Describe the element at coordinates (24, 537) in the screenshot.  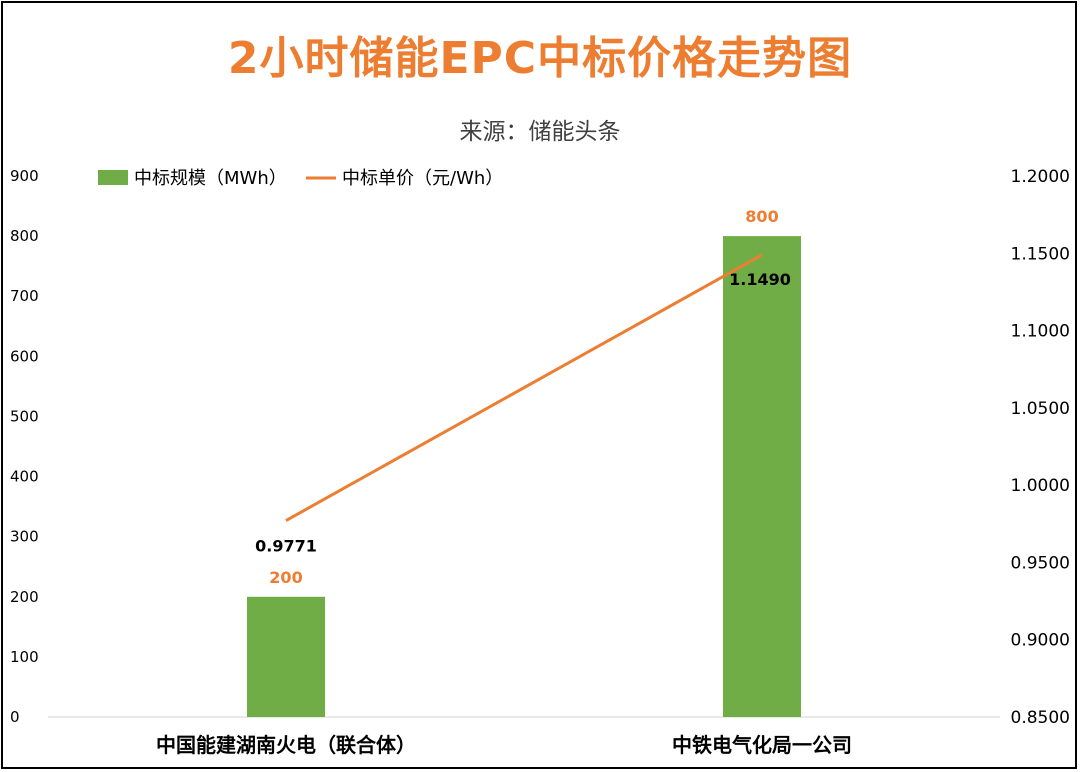
I see `left-tick-label: 300` at that location.